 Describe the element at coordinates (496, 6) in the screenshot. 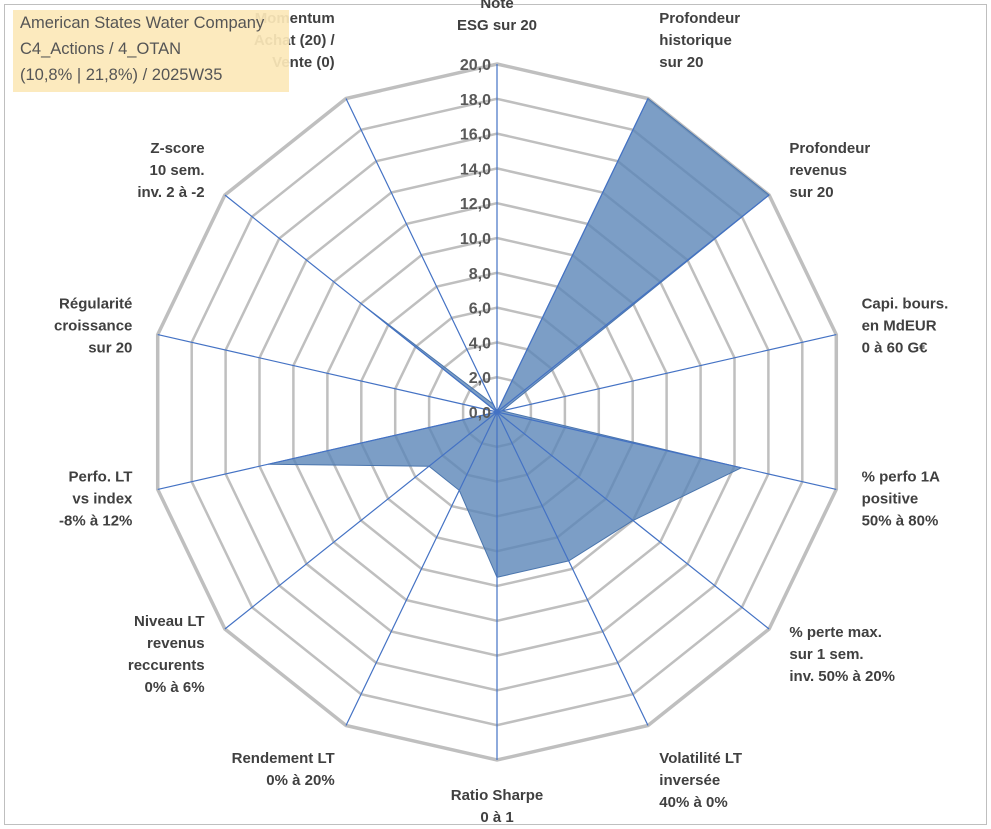

I see `axis-label: Note` at that location.